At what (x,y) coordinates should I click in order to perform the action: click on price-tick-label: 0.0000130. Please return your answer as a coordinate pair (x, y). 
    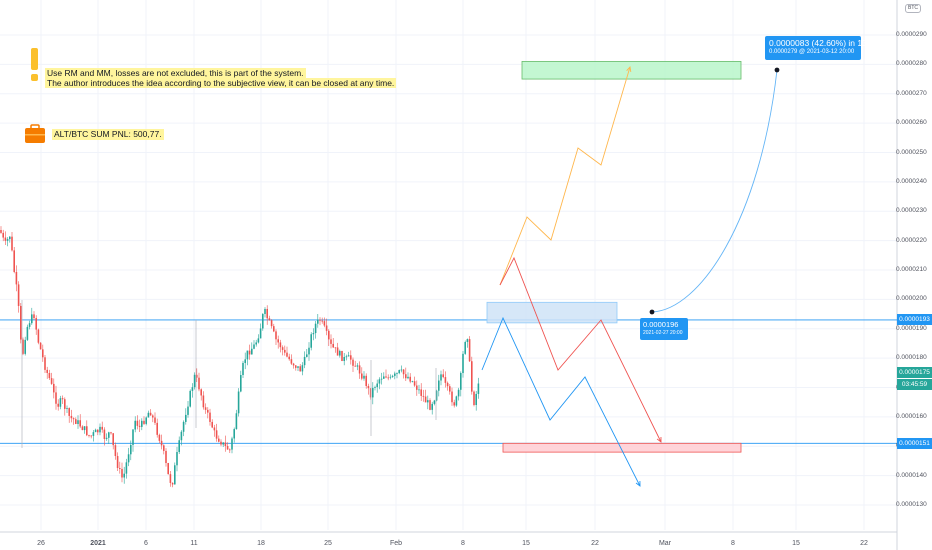
    Looking at the image, I should click on (911, 504).